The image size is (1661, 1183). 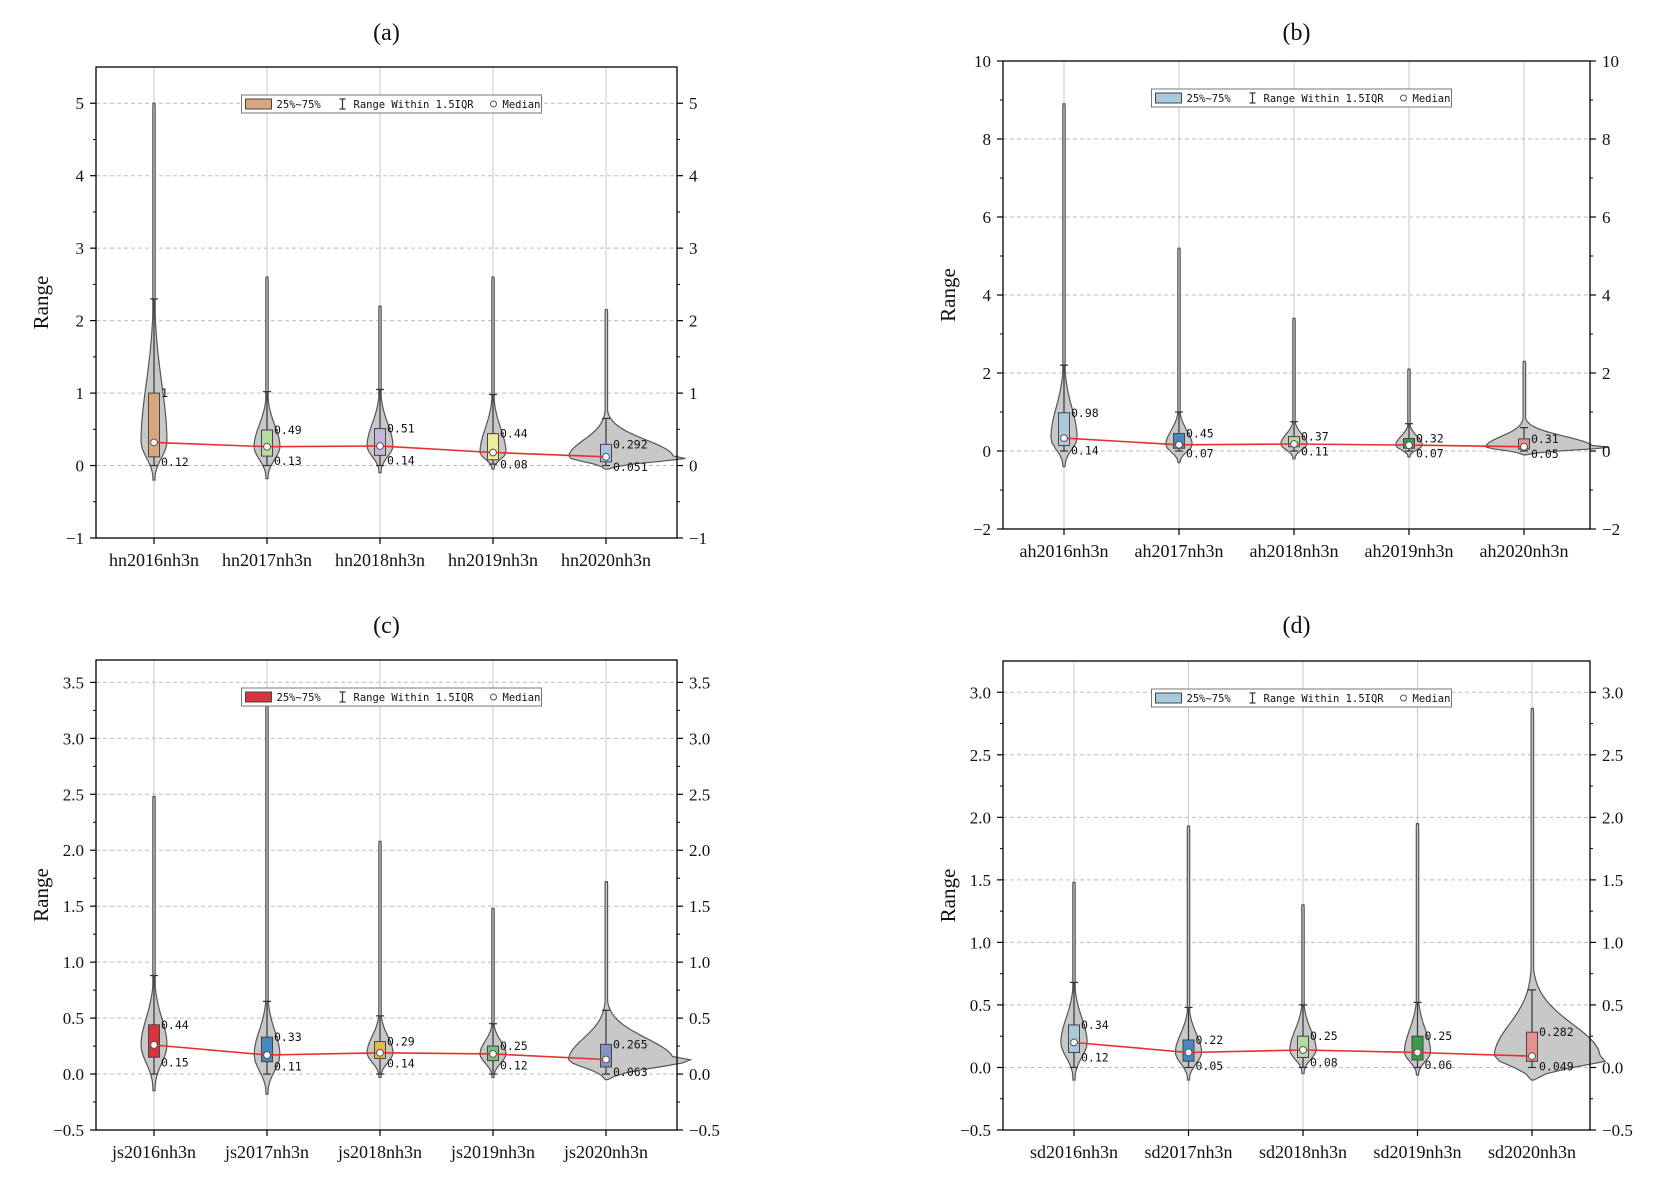 What do you see at coordinates (975, 1130) in the screenshot?
I see `y-tick-label-left: −0.5` at bounding box center [975, 1130].